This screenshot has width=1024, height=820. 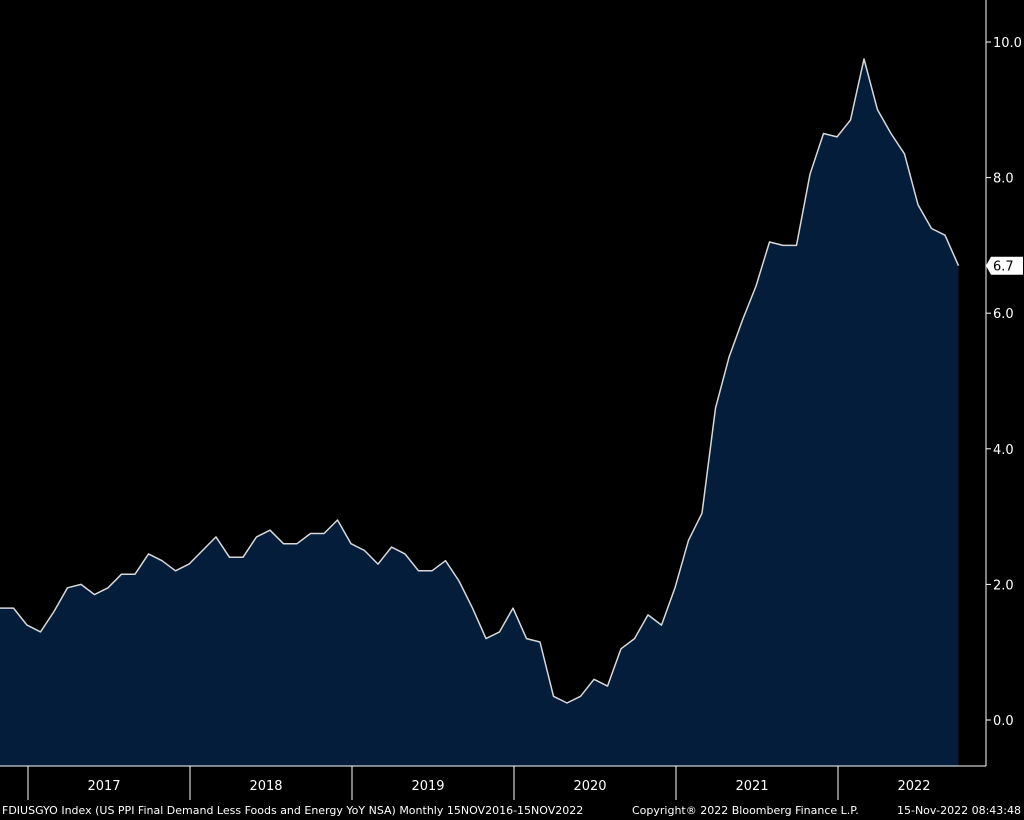 What do you see at coordinates (1003, 585) in the screenshot?
I see `y-tick-label: 2.0` at bounding box center [1003, 585].